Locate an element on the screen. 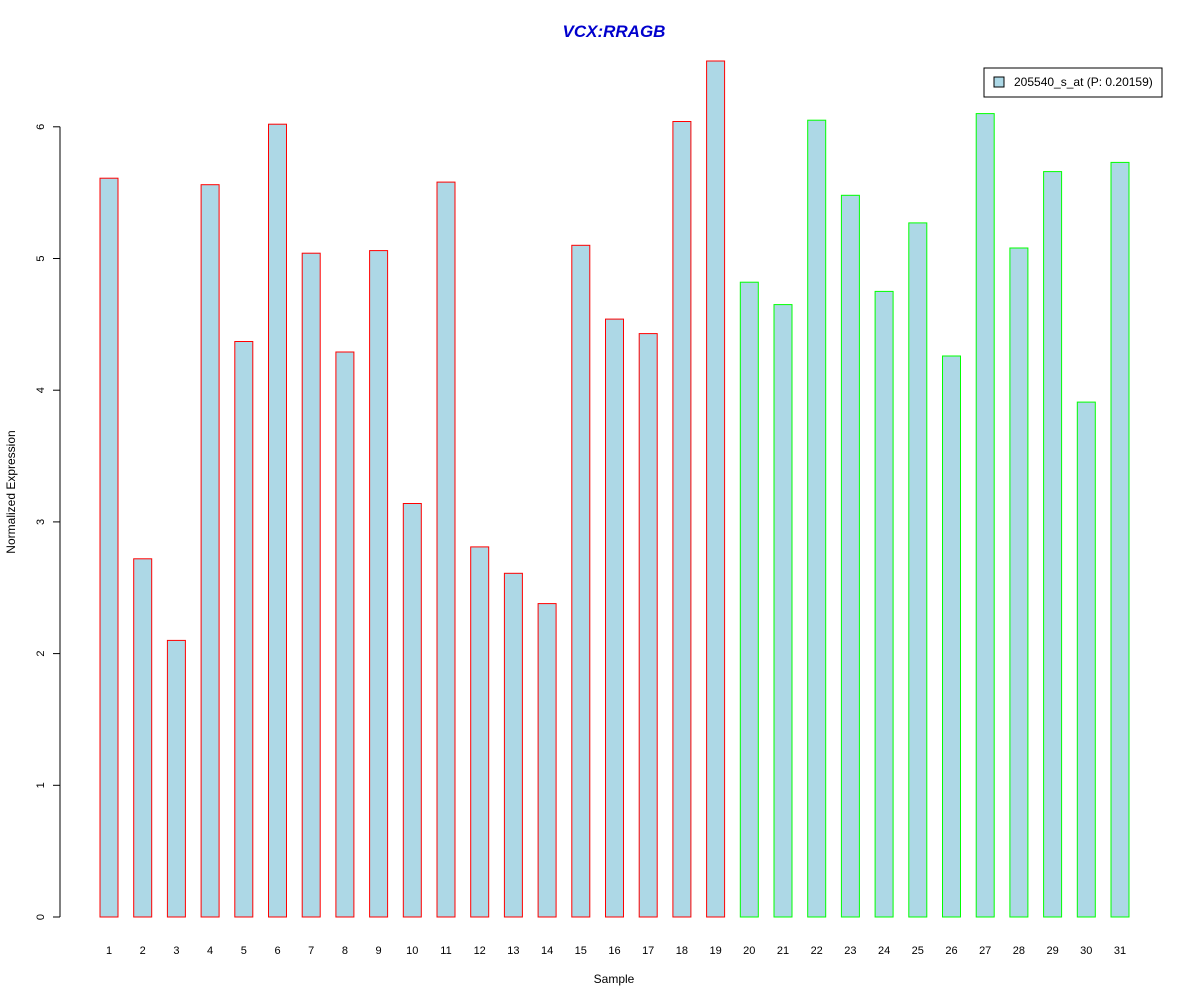 The height and width of the screenshot is (1000, 1200). x-axis-label: Sample is located at coordinates (614, 979).